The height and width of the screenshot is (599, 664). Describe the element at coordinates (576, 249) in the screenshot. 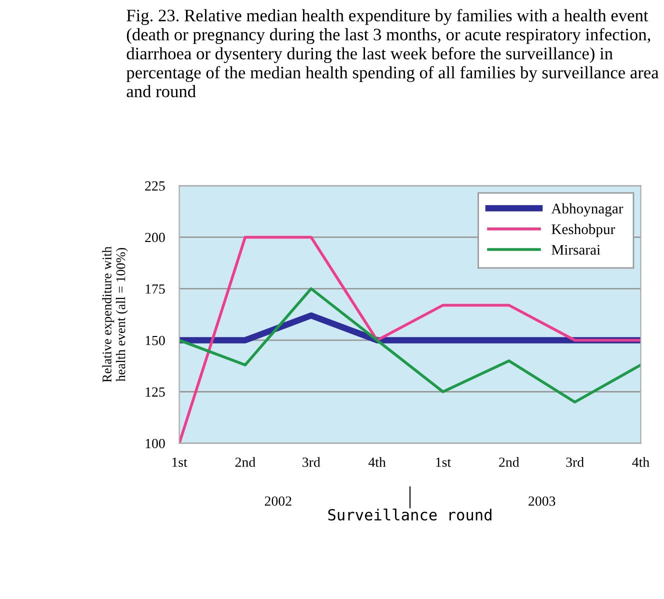

I see `legend-label: Mirsarai` at that location.